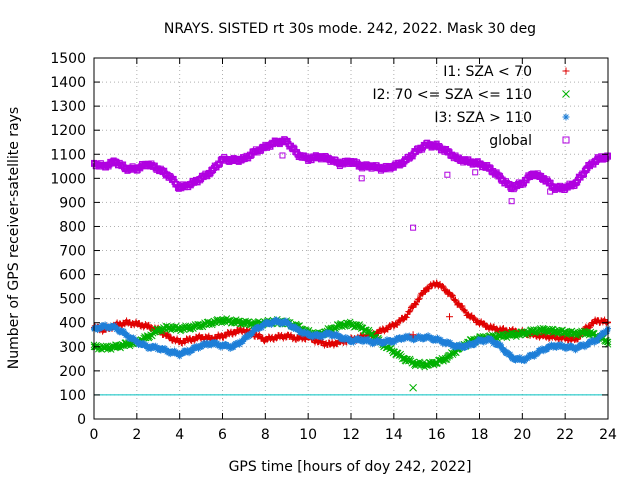 Image resolution: width=640 pixels, height=480 pixels. What do you see at coordinates (94, 435) in the screenshot?
I see `x-tick-label: 0` at bounding box center [94, 435].